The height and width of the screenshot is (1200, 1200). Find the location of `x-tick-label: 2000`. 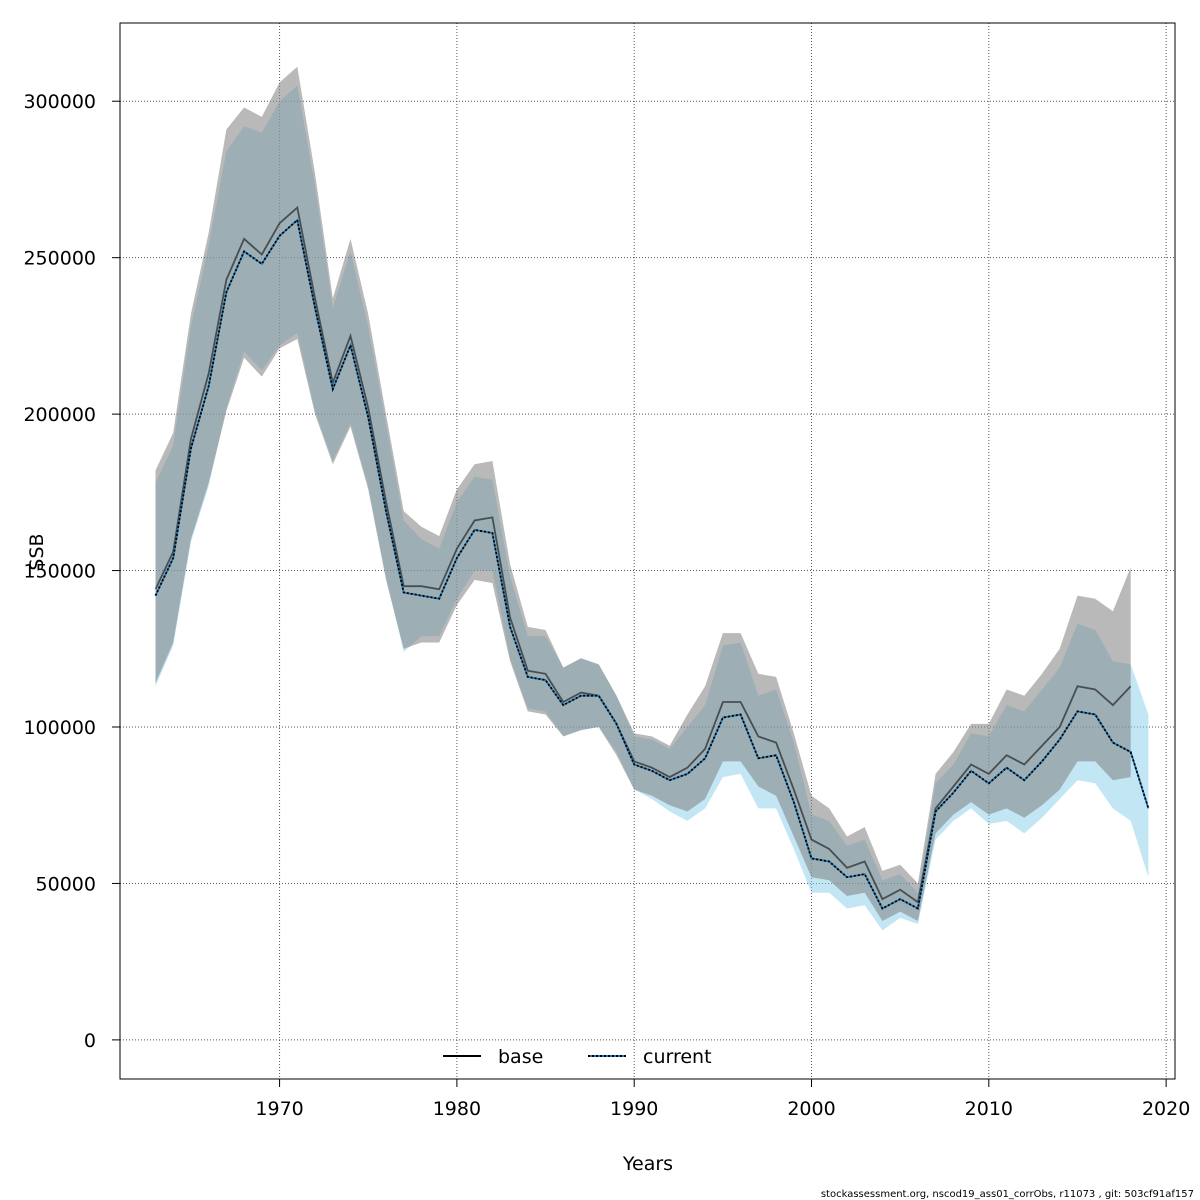

x-tick-label: 2000 is located at coordinates (811, 1109).